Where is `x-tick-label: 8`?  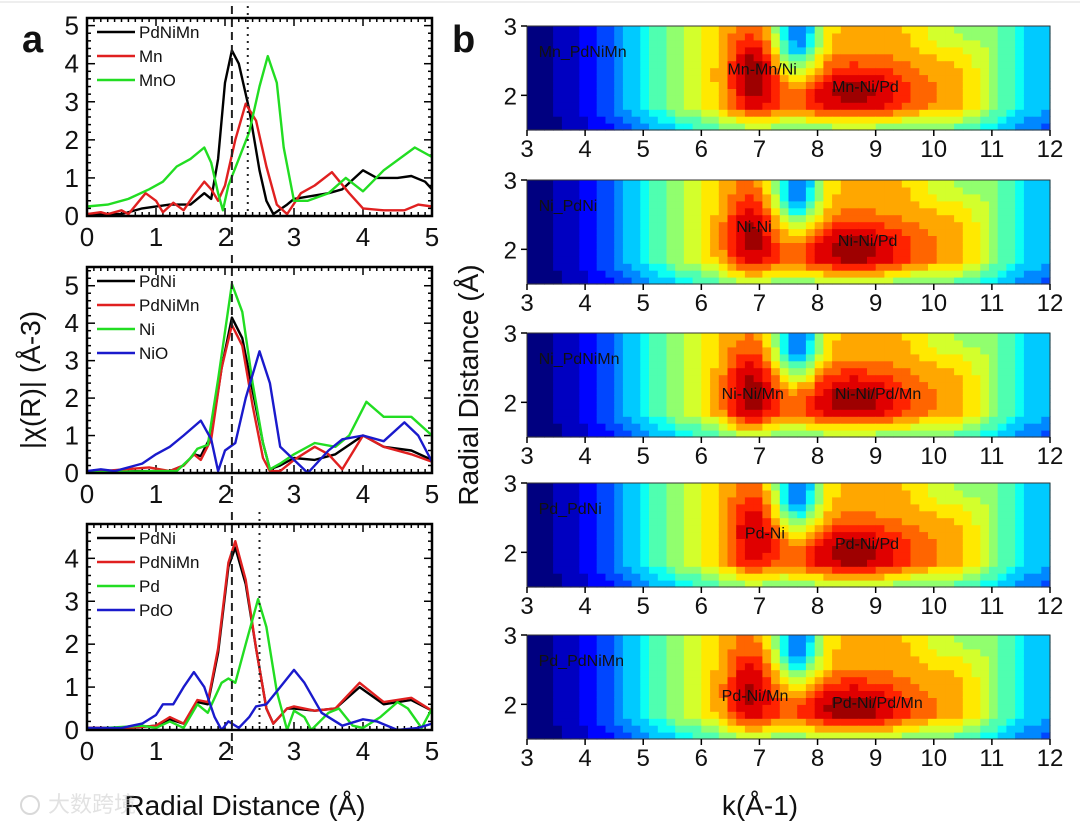
x-tick-label: 8 is located at coordinates (817, 149).